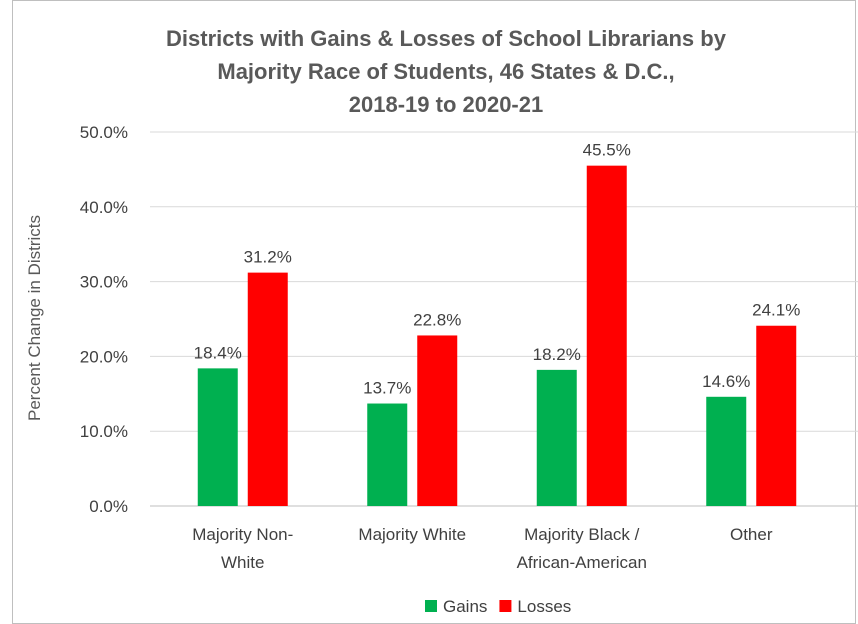  I want to click on legend-label-gains: Gains, so click(465, 606).